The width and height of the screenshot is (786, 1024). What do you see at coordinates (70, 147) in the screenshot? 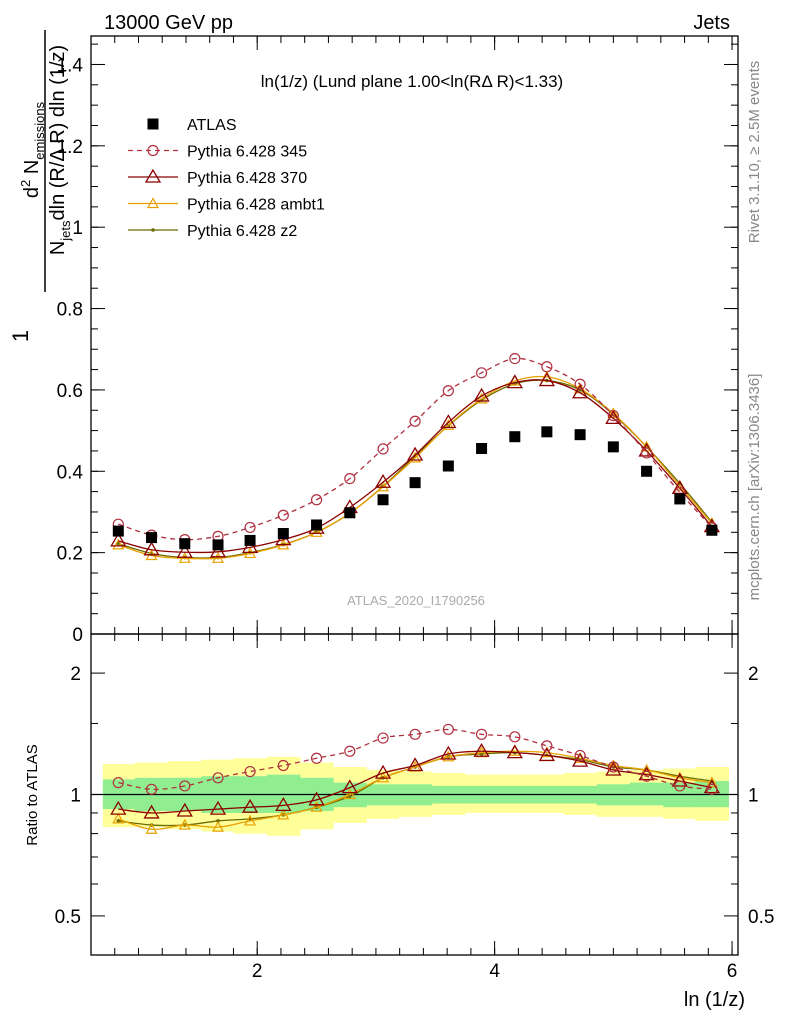
I see `y-tick-label: 1.2` at bounding box center [70, 147].